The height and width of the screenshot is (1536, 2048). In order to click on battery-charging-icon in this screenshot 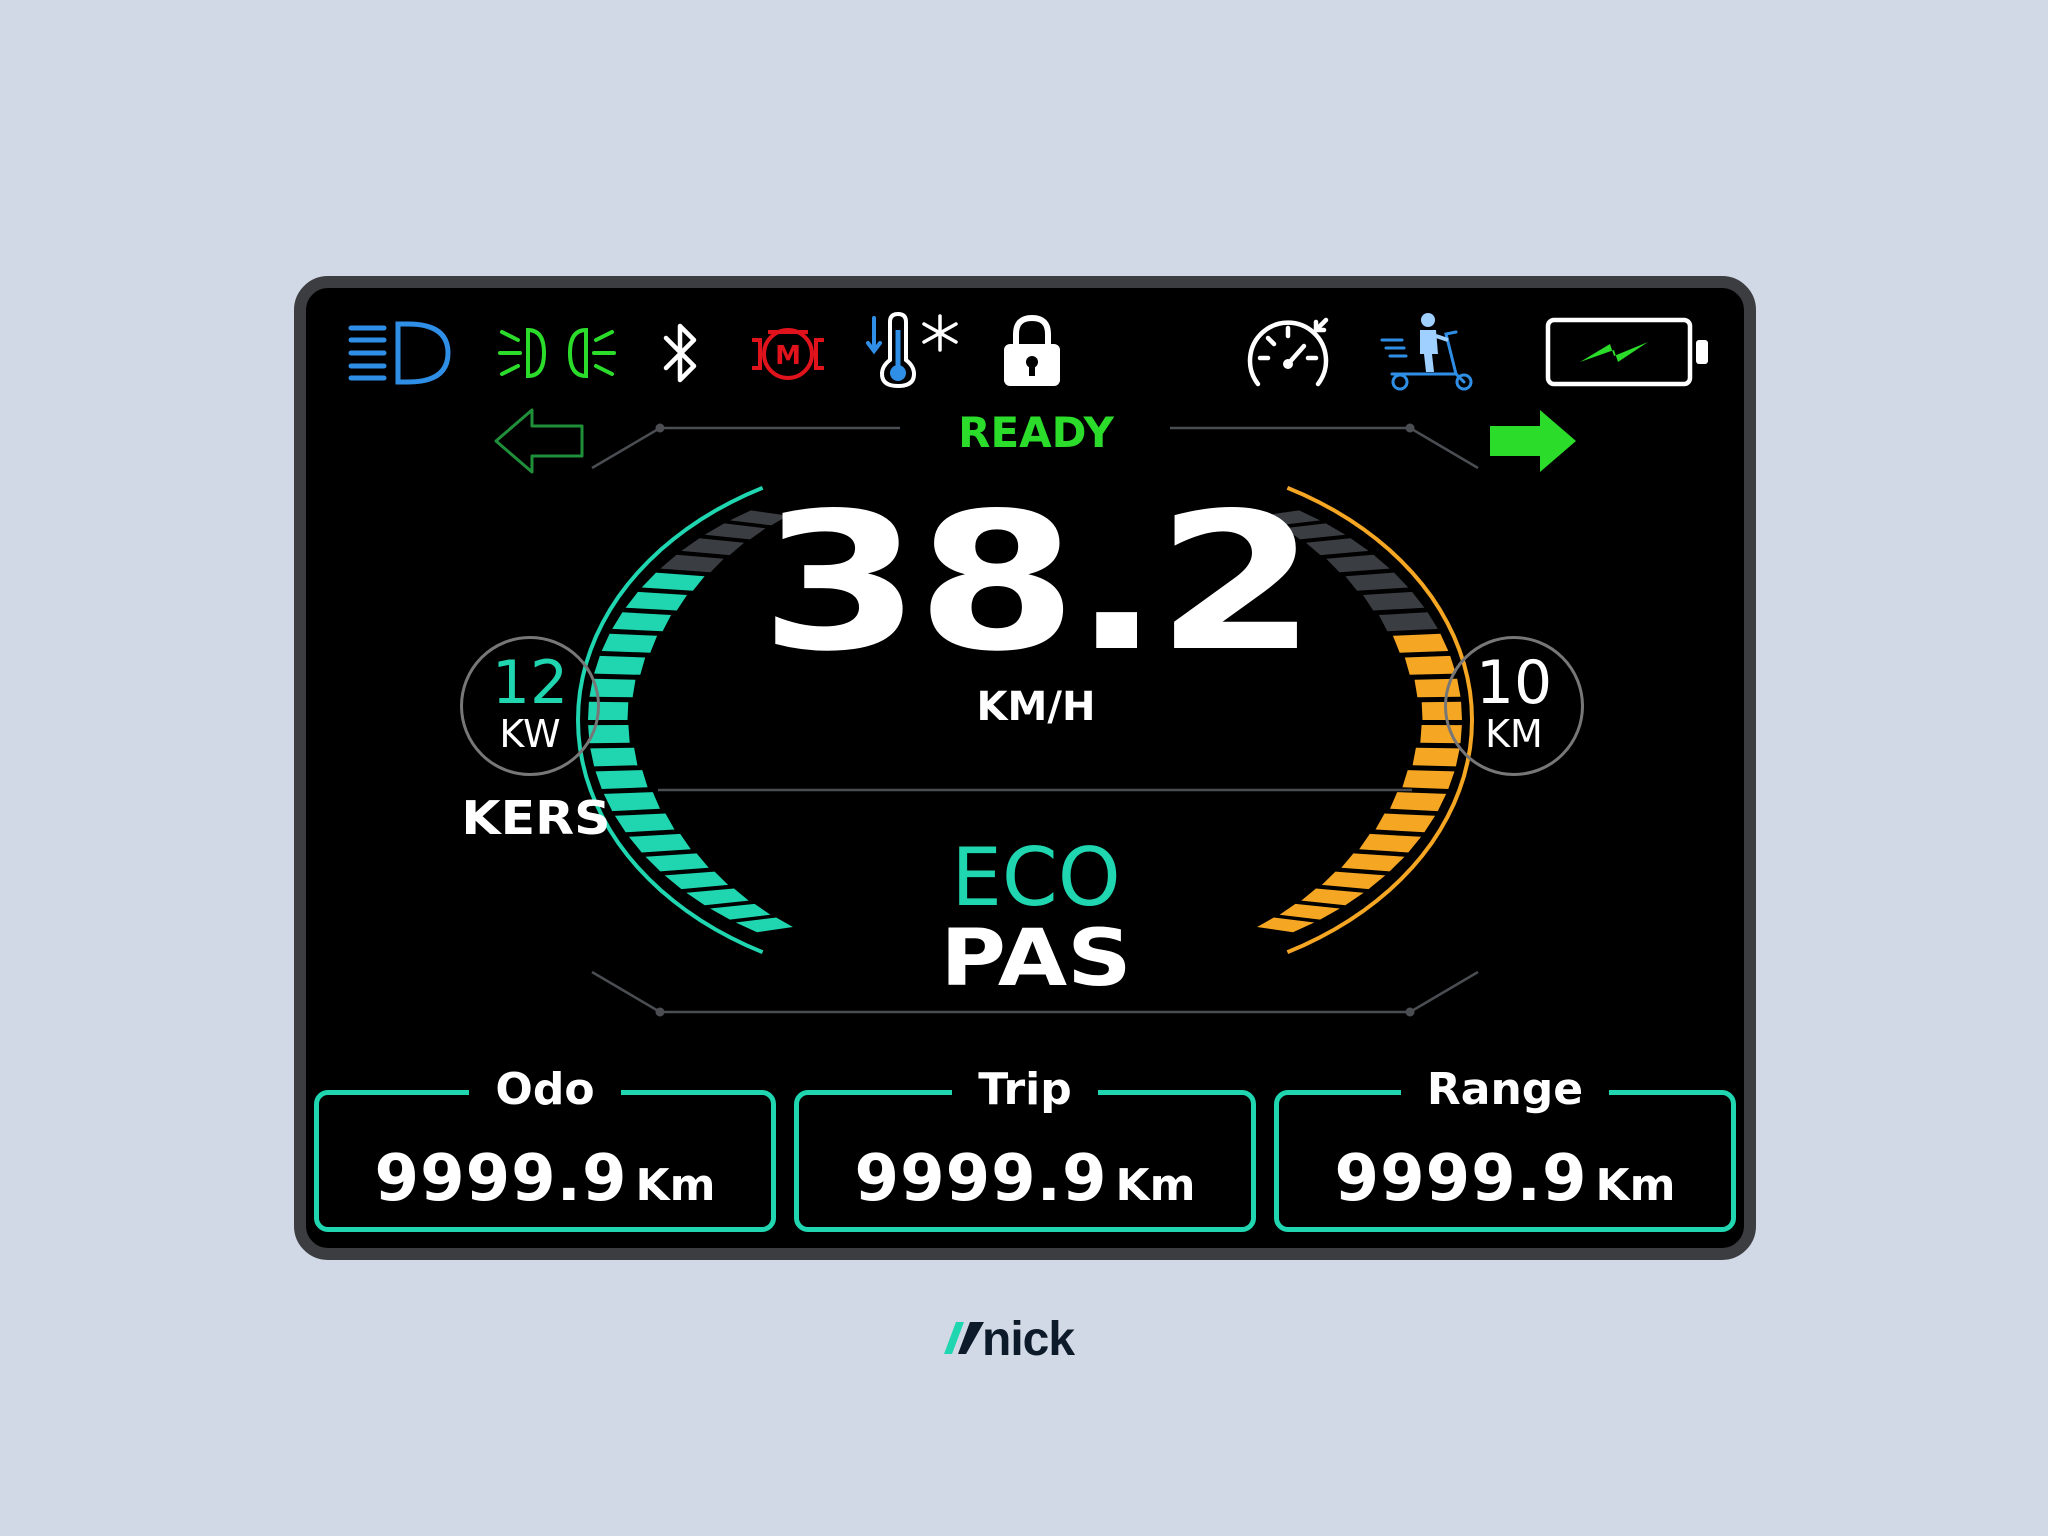, I will do `click(1626, 352)`.